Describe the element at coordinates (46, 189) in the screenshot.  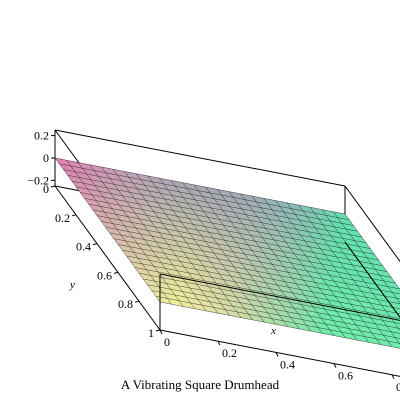
I see `y-tick-label: 0` at that location.